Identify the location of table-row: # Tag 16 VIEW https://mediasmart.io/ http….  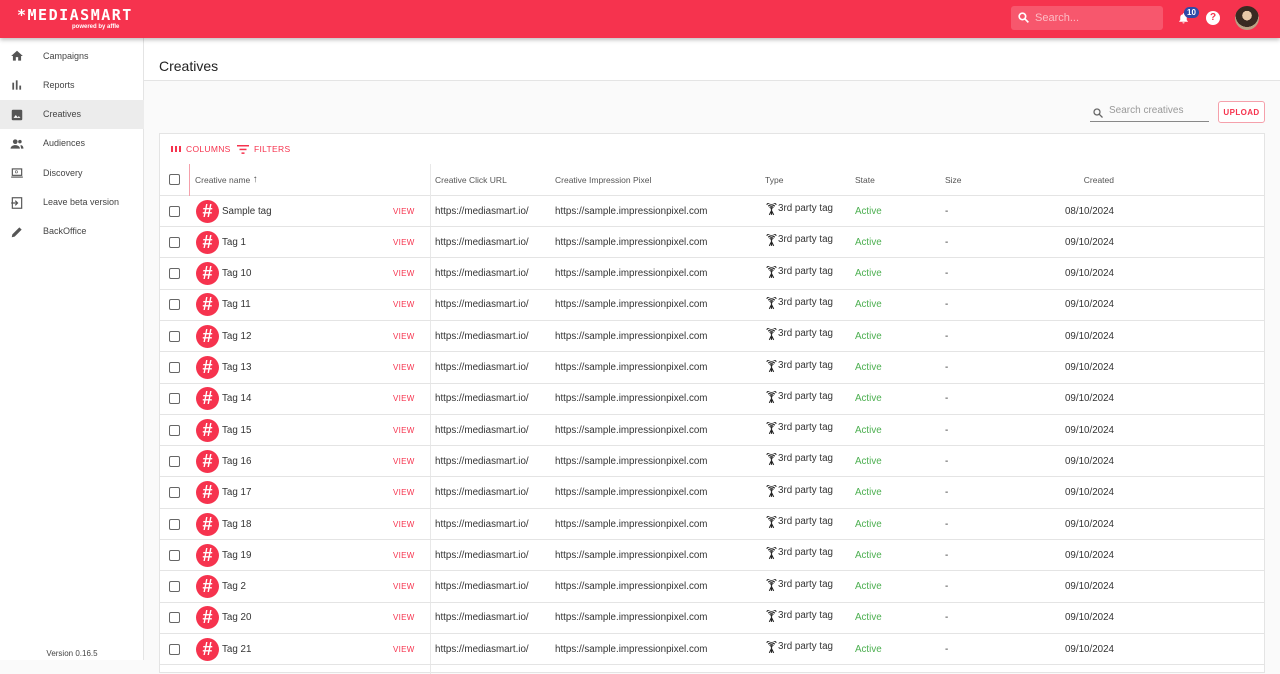
(712, 462).